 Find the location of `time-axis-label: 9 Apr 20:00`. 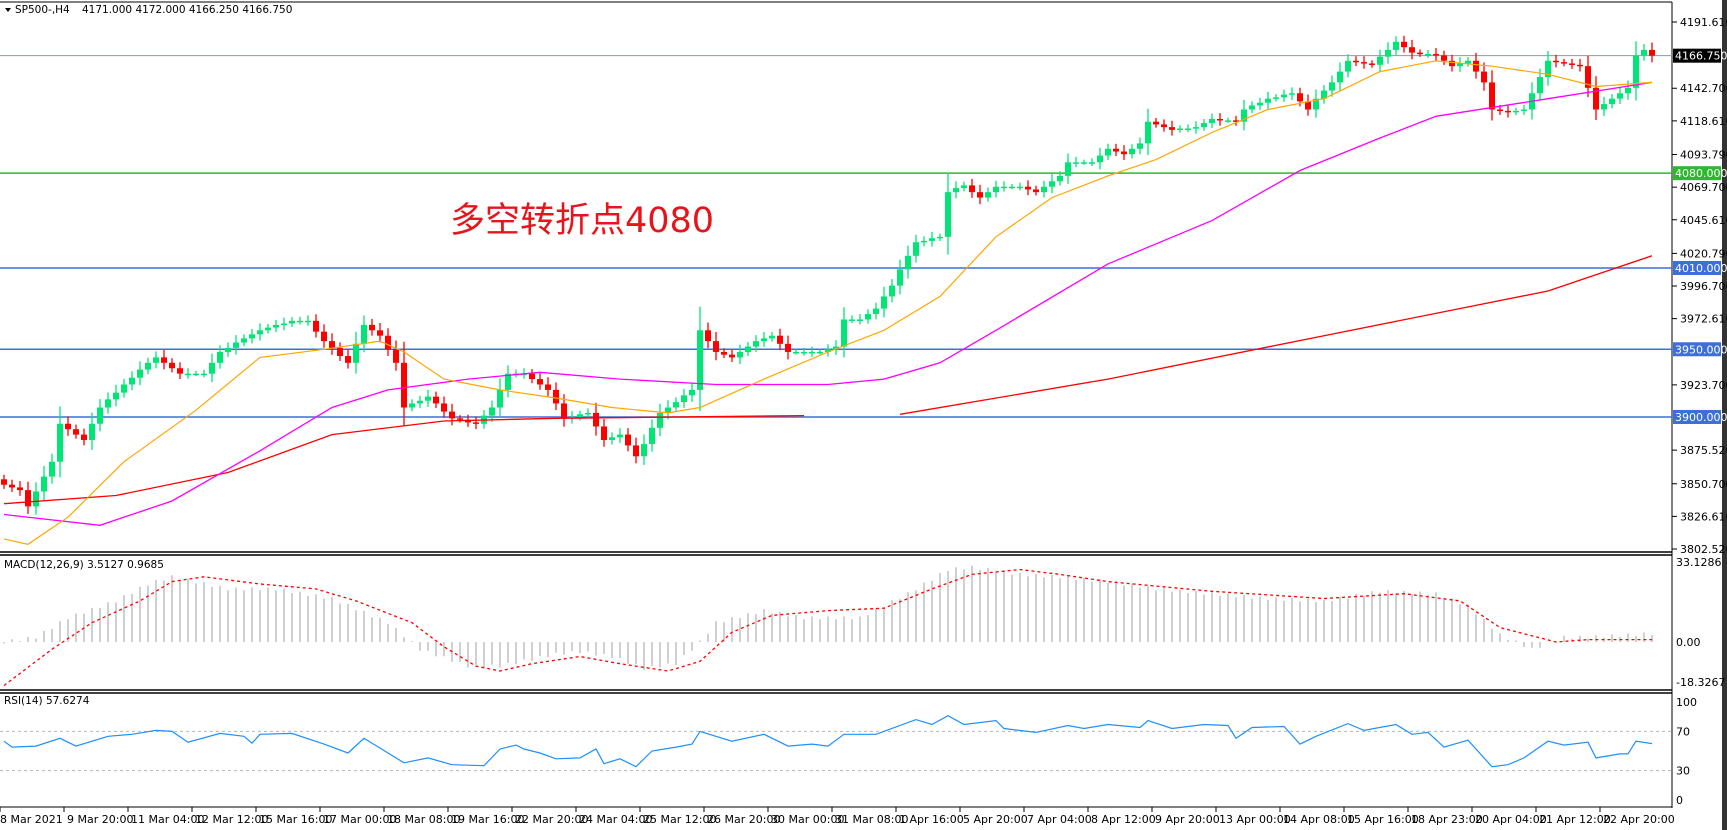

time-axis-label: 9 Apr 20:00 is located at coordinates (1187, 819).